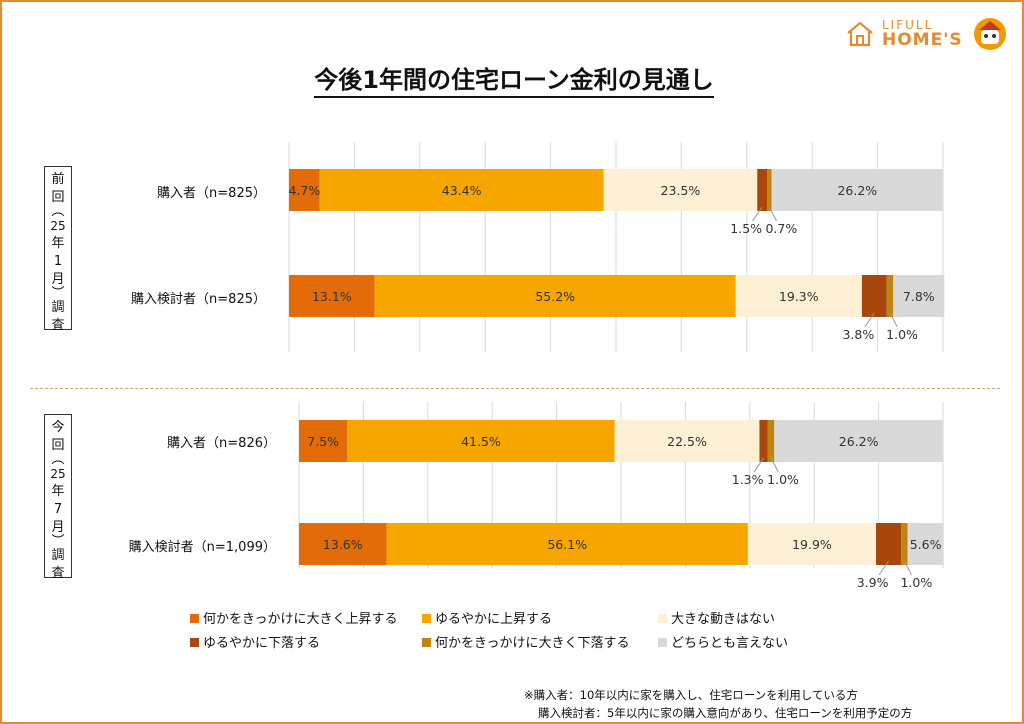 The height and width of the screenshot is (724, 1024). What do you see at coordinates (919, 296) in the screenshot?
I see `data-label: 7.8%` at bounding box center [919, 296].